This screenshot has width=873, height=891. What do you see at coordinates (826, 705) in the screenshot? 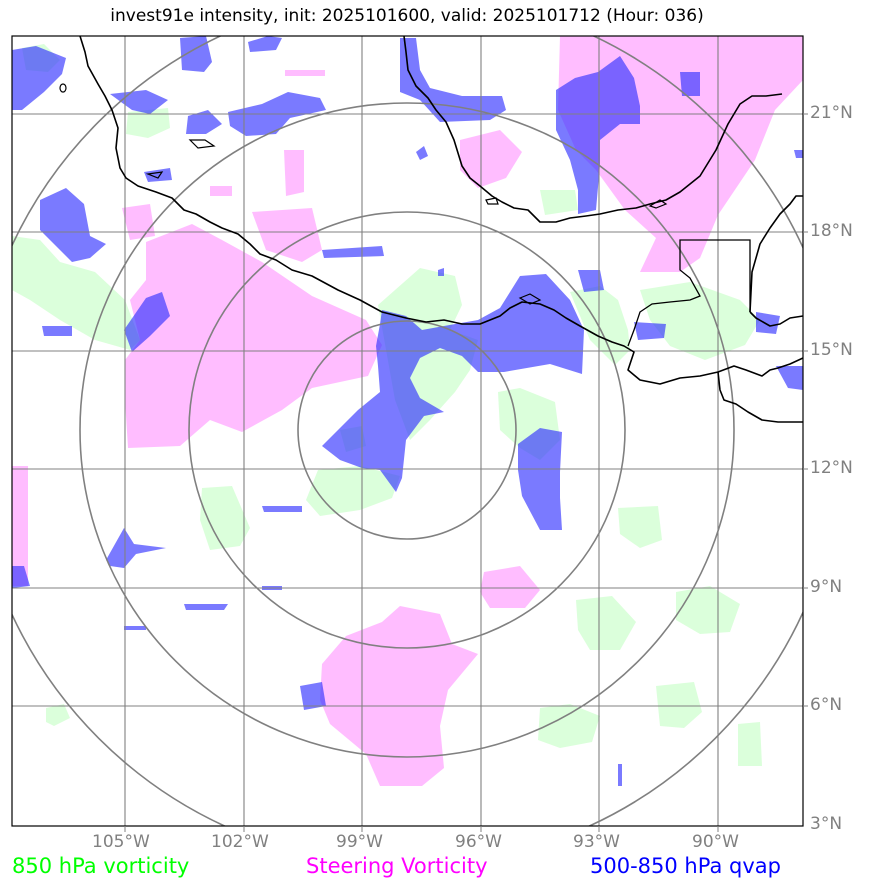
I see `lat-label-6n: 6°N` at bounding box center [826, 705].